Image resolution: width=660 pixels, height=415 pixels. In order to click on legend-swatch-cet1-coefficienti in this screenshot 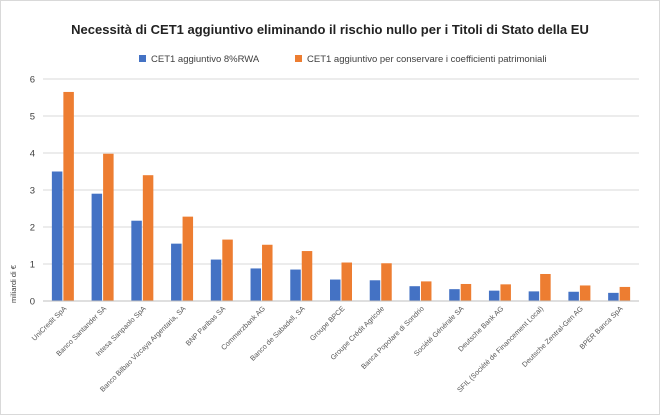, I will do `click(298, 58)`.